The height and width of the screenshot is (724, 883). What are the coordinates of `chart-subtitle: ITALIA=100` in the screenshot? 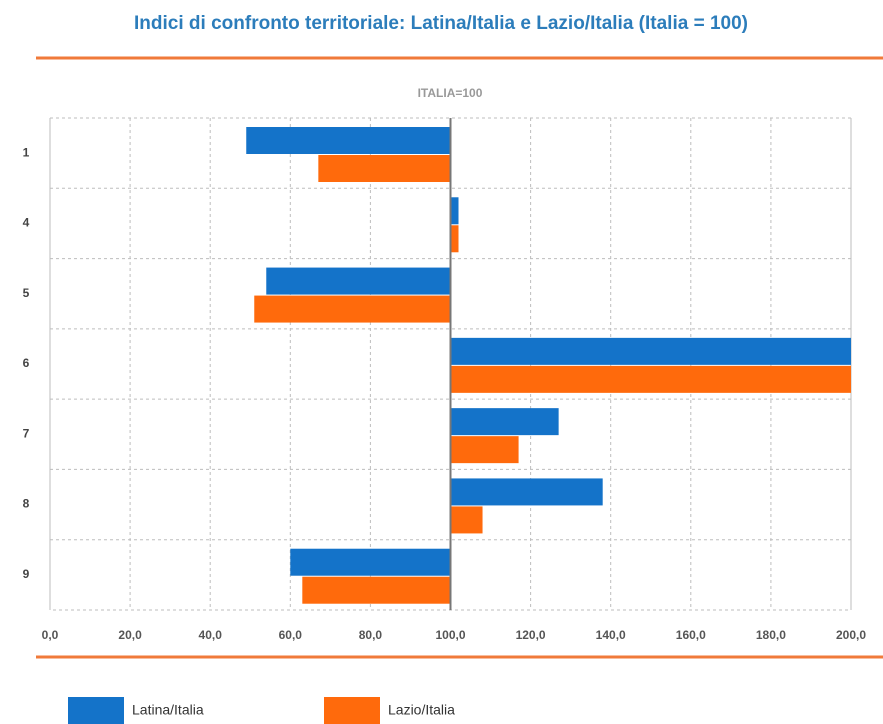 It's located at (450, 93).